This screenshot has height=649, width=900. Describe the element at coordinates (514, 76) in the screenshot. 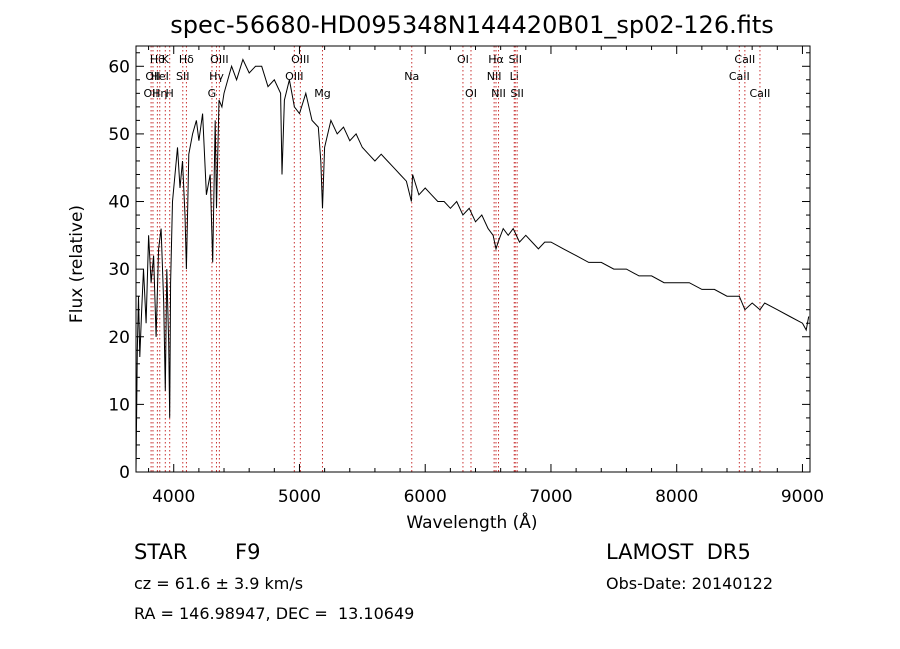

I see `line-label: Li` at that location.